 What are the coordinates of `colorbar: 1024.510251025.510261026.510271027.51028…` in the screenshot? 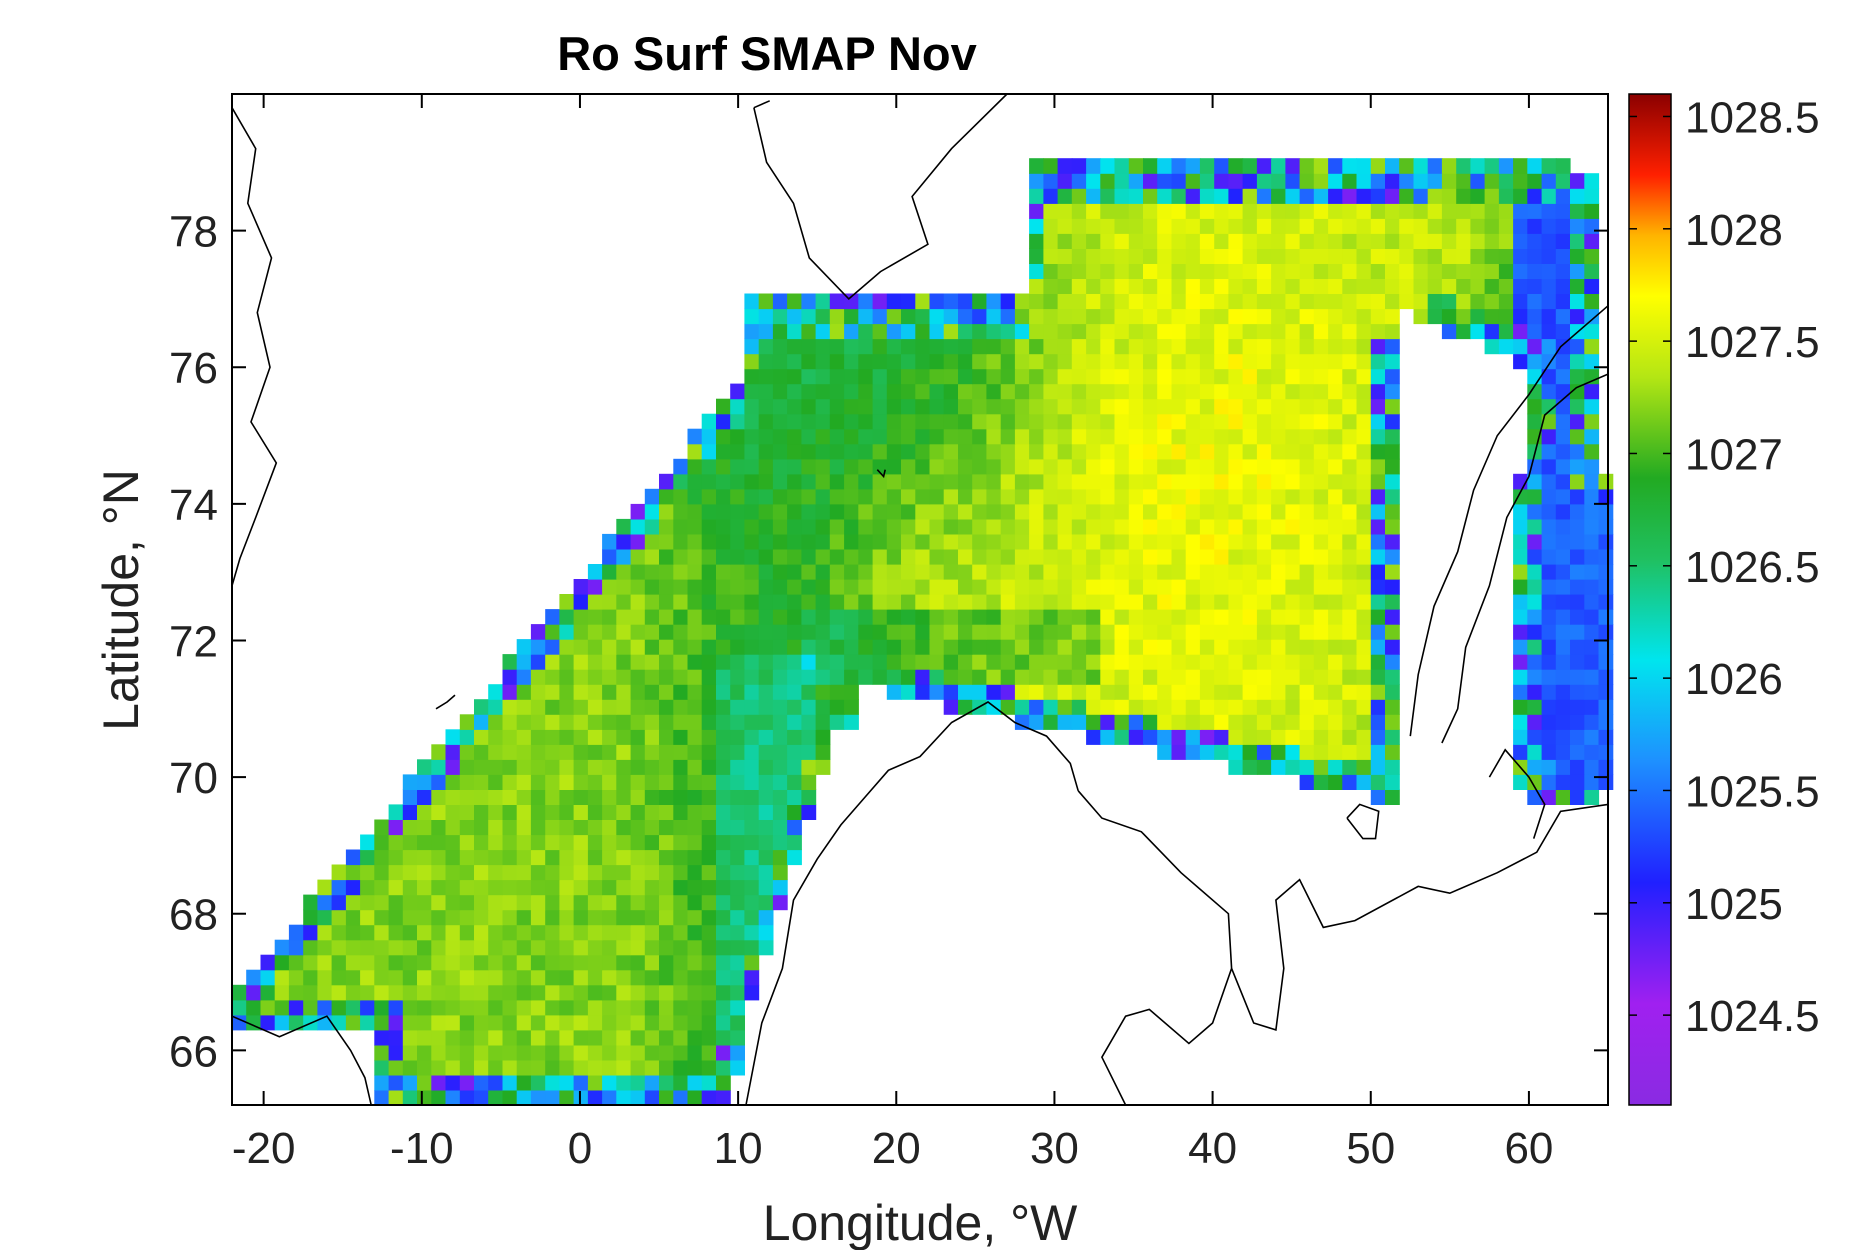 It's located at (1724, 599).